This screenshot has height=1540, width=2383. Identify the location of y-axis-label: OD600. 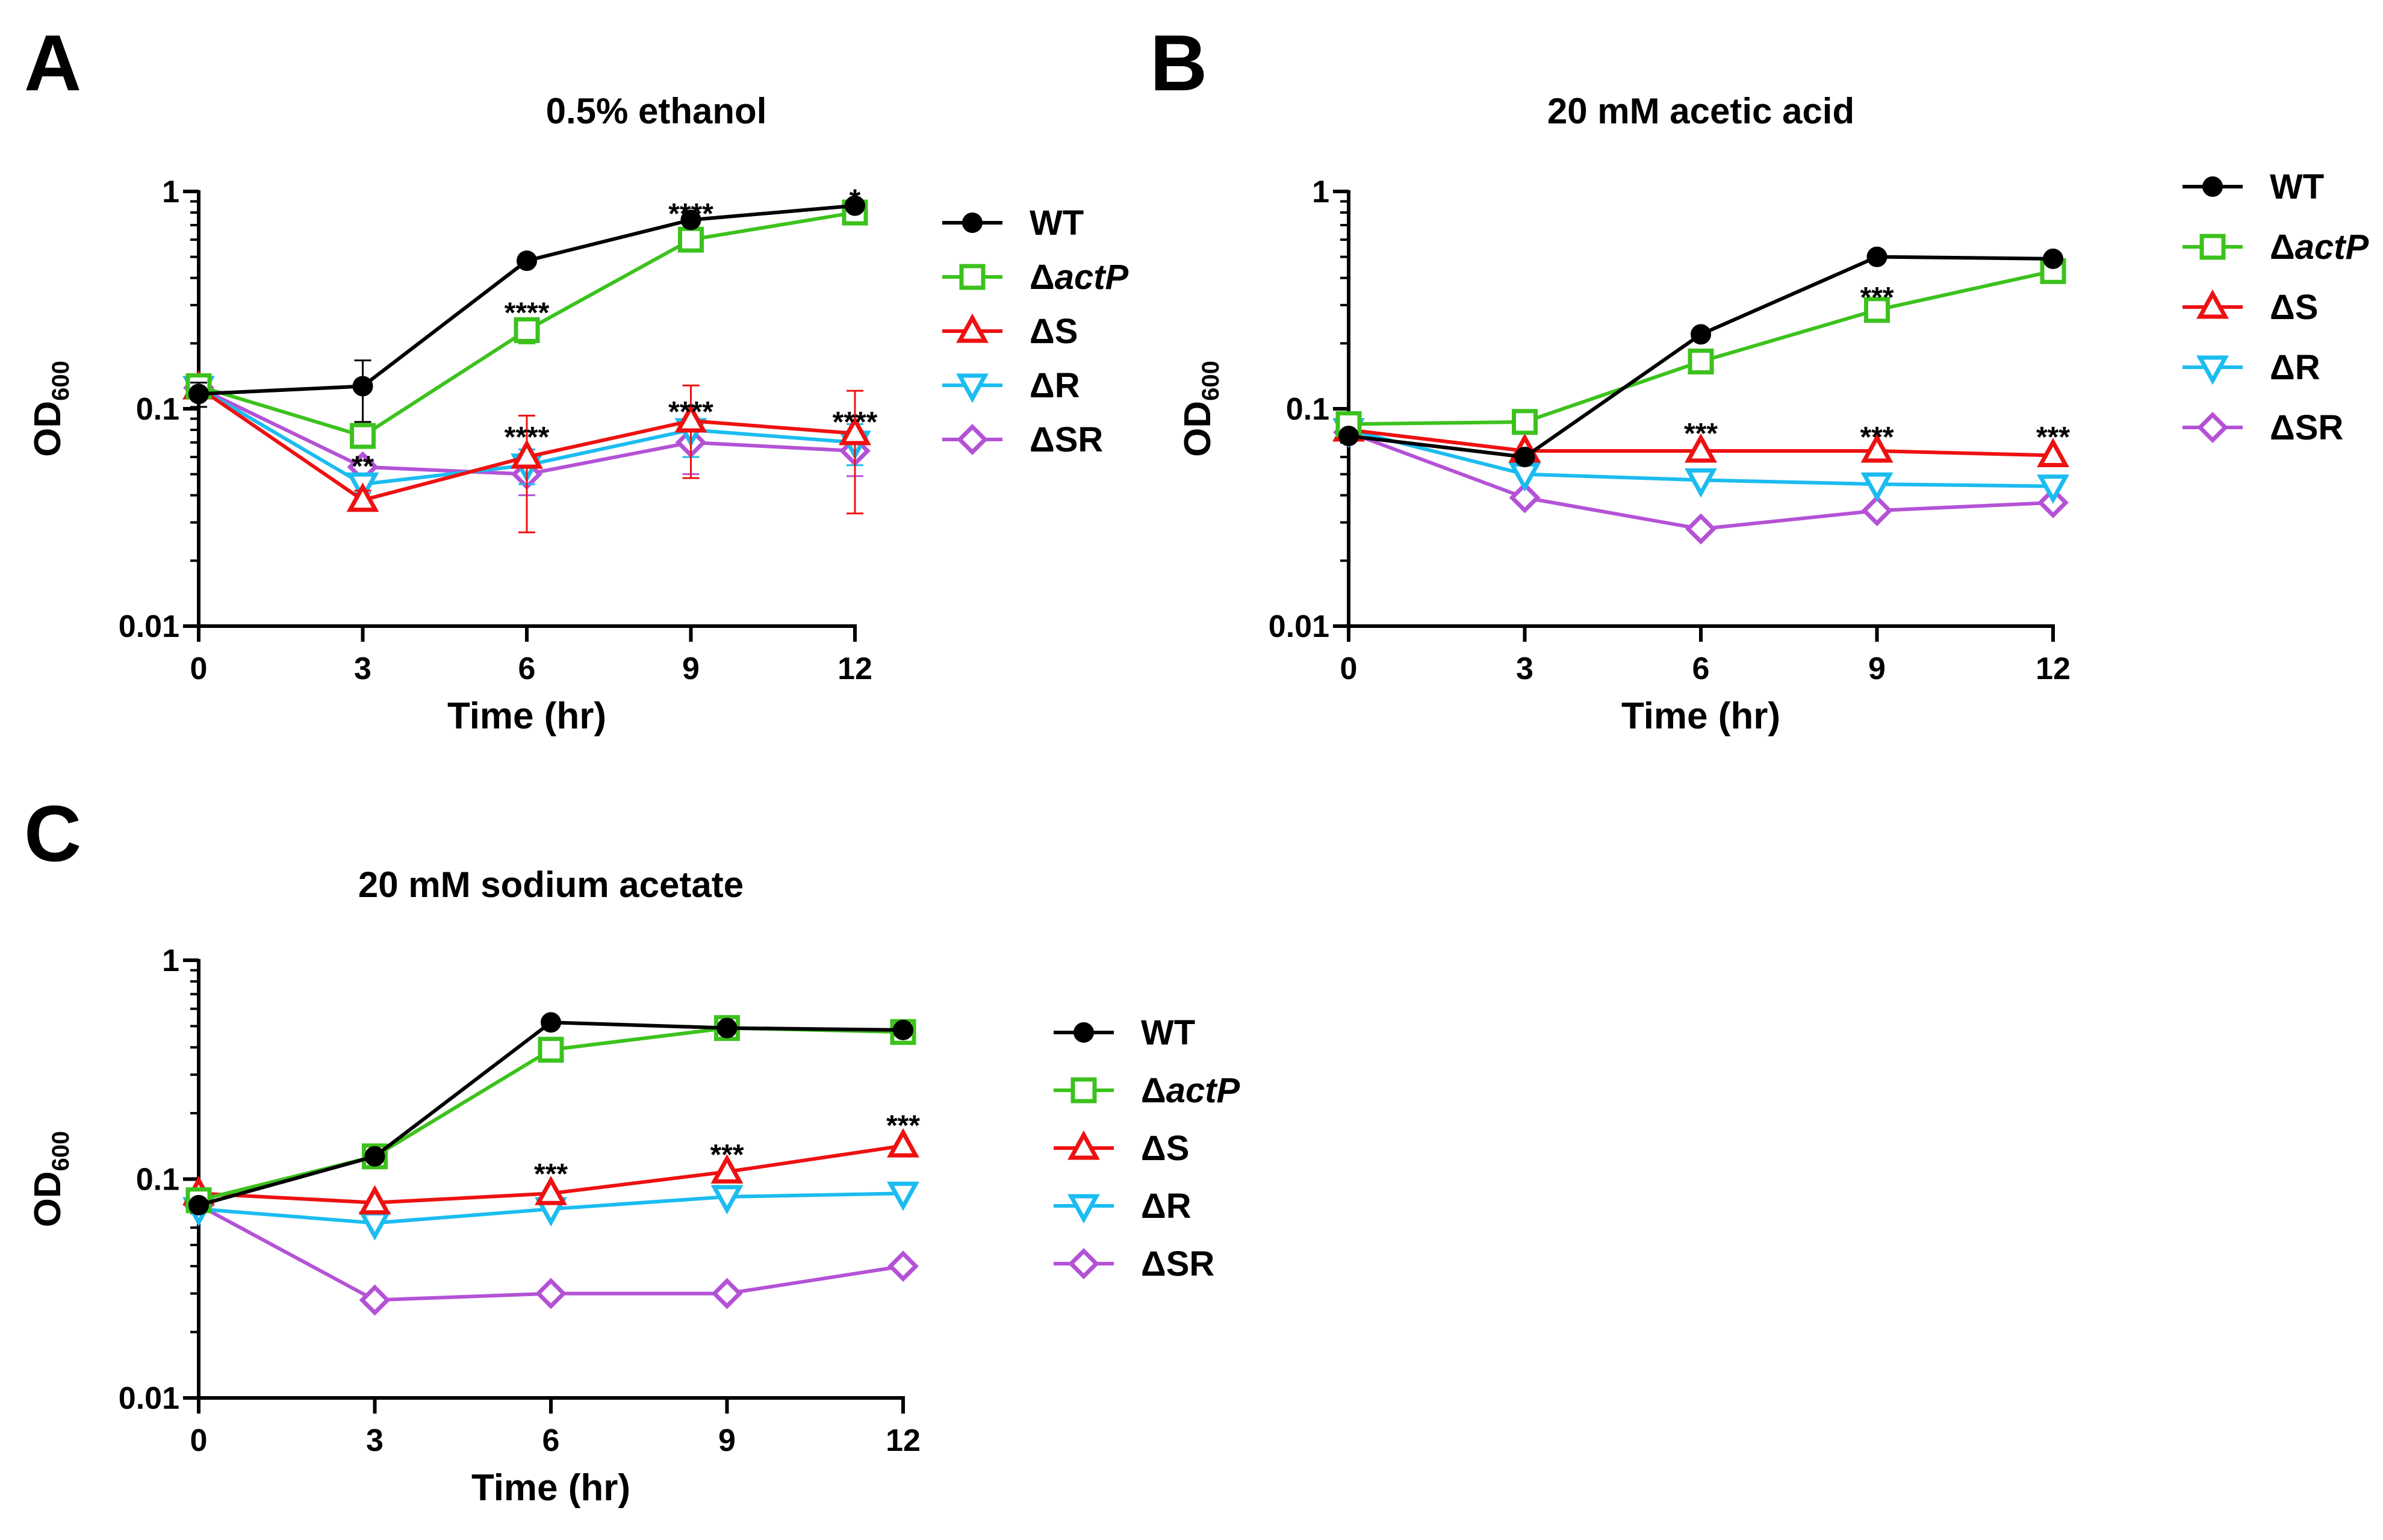
(1200, 409).